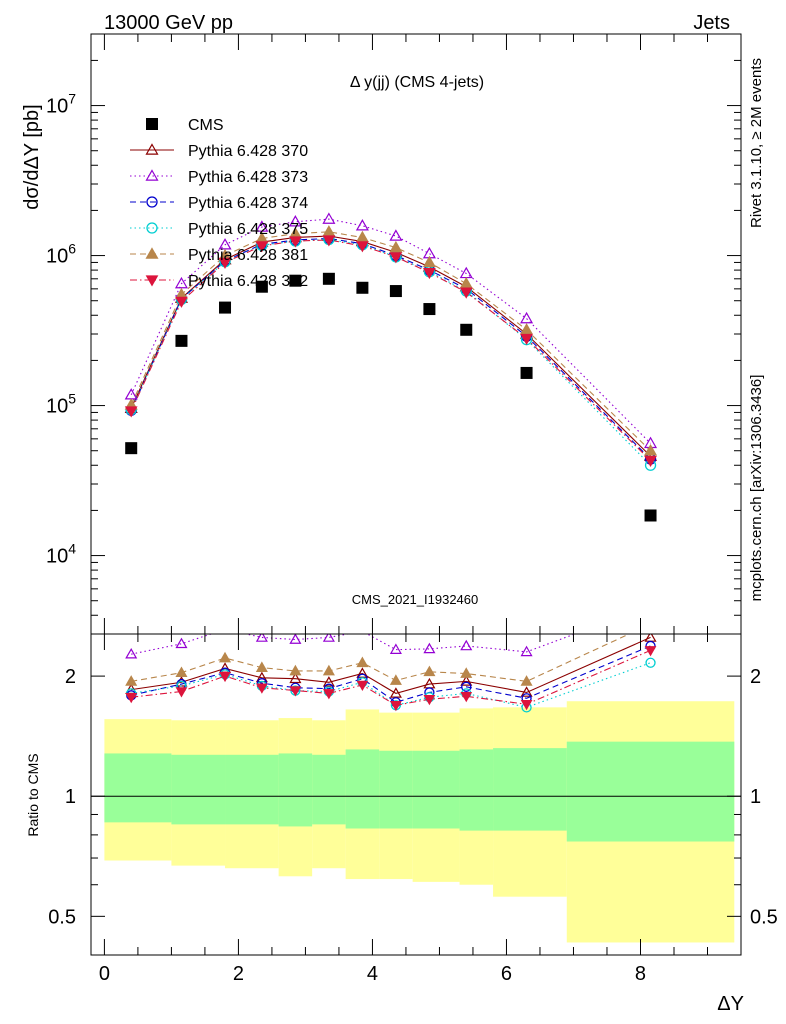 The width and height of the screenshot is (786, 1024). Describe the element at coordinates (185, 125) in the screenshot. I see `legend-entry: CMS` at that location.